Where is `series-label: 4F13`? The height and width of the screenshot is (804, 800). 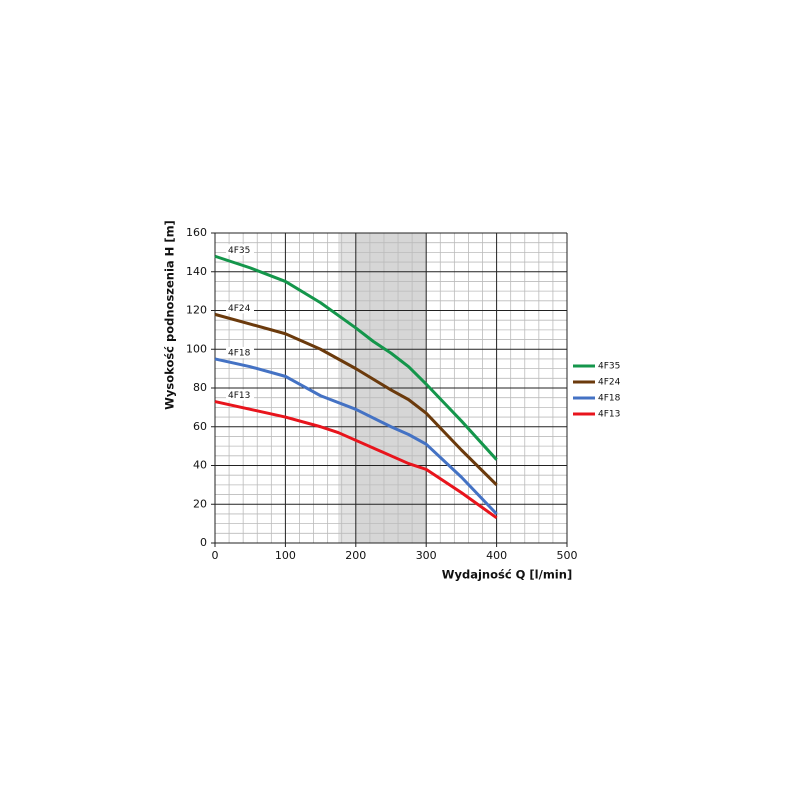
series-label: 4F13 is located at coordinates (239, 396).